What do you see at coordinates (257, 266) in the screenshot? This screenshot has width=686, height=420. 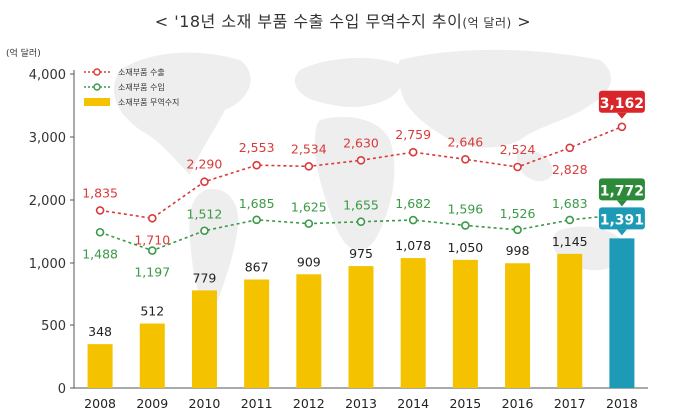 I see `bar-value-label: 867` at bounding box center [257, 266].